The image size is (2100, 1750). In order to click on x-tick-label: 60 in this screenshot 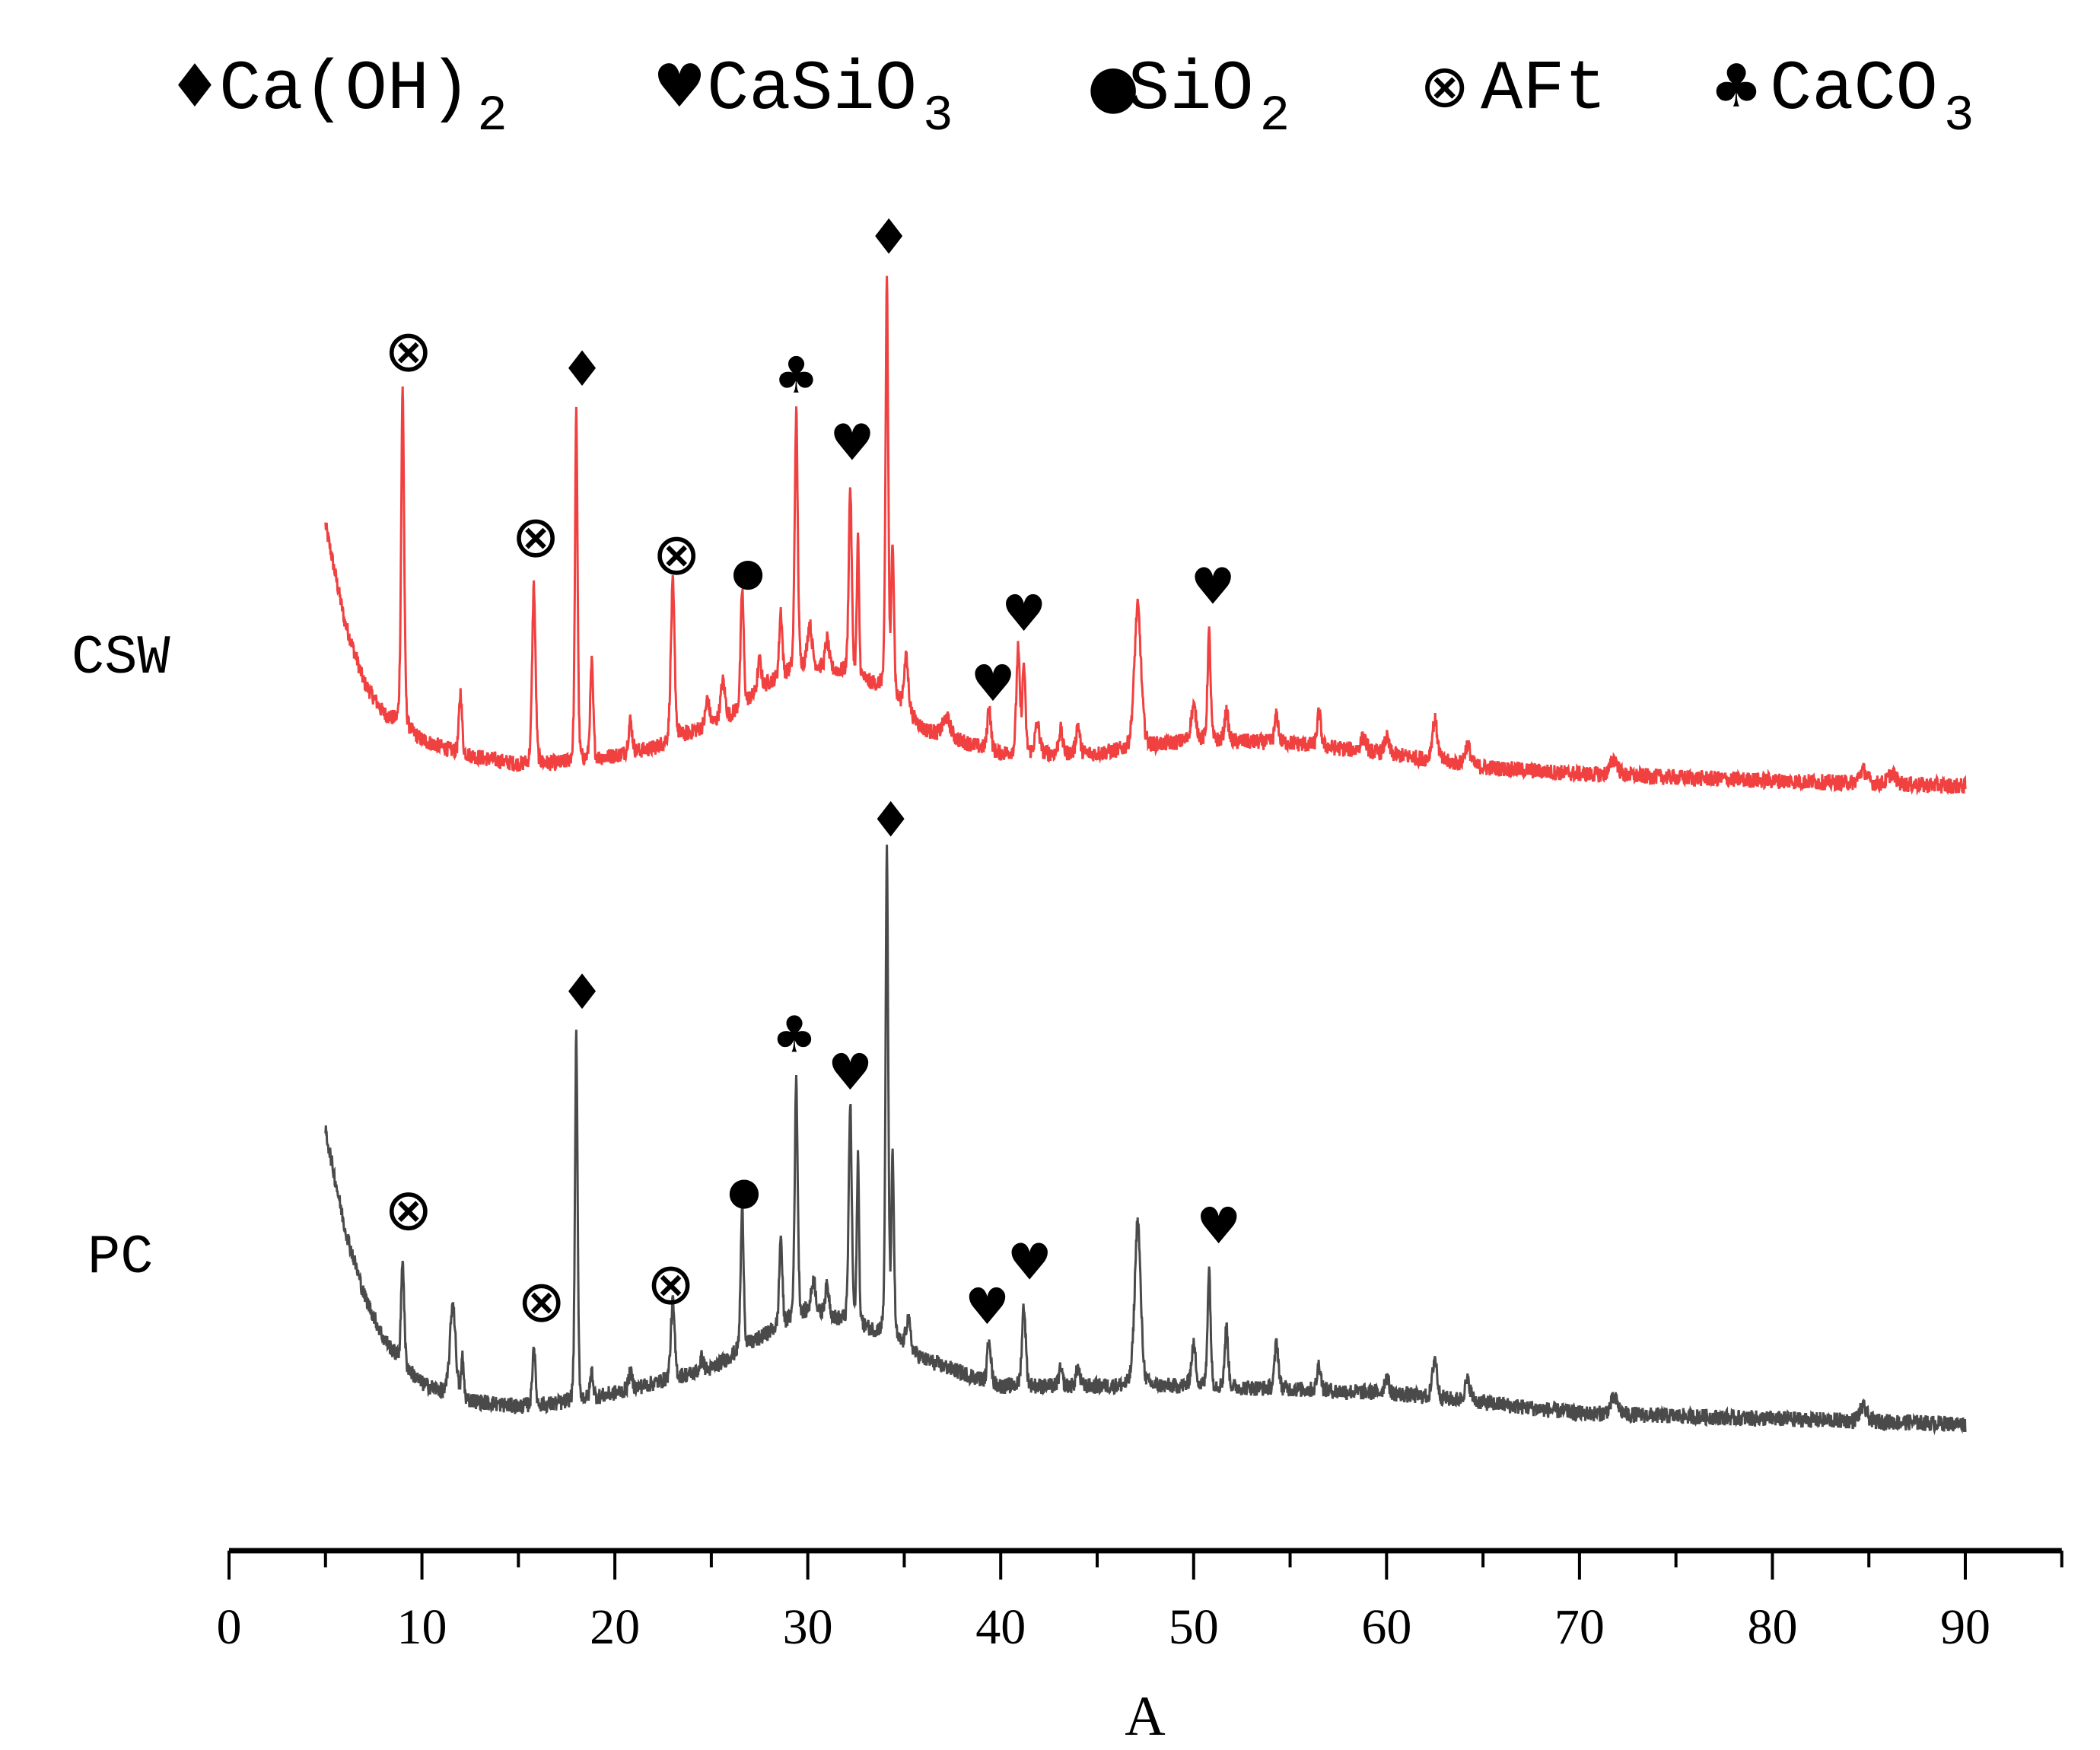, I will do `click(1386, 1627)`.